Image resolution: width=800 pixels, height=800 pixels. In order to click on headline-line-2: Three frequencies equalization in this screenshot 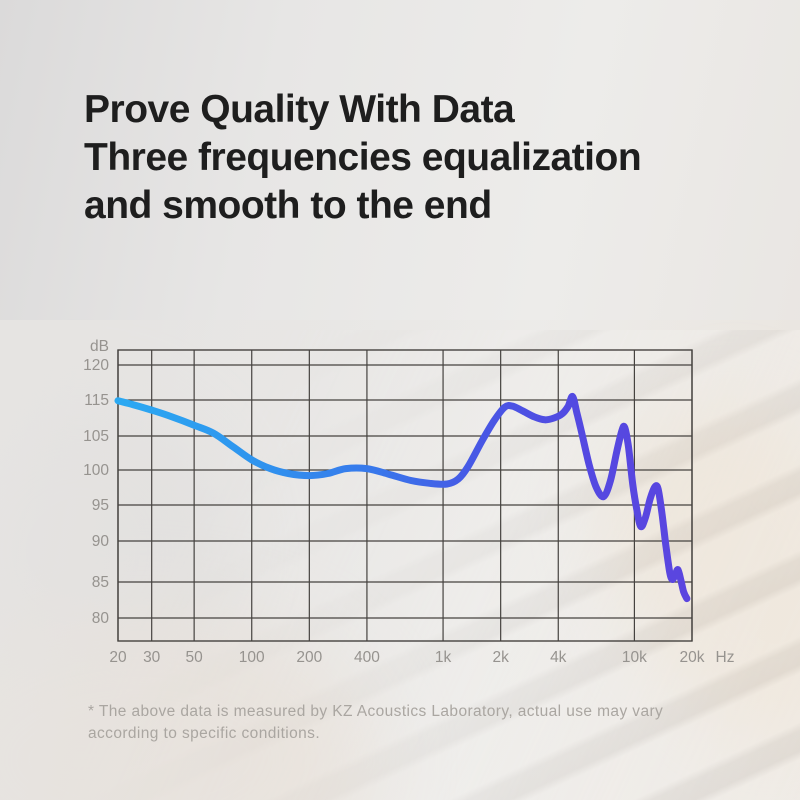, I will do `click(363, 157)`.